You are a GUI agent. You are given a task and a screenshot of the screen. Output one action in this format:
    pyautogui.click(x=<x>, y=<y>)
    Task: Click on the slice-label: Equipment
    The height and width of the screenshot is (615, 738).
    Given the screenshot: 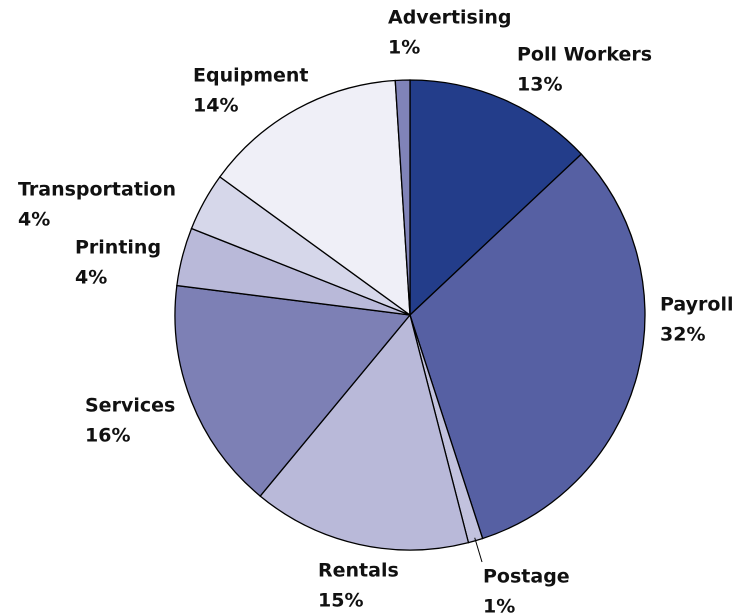 What is the action you would take?
    pyautogui.click(x=251, y=76)
    